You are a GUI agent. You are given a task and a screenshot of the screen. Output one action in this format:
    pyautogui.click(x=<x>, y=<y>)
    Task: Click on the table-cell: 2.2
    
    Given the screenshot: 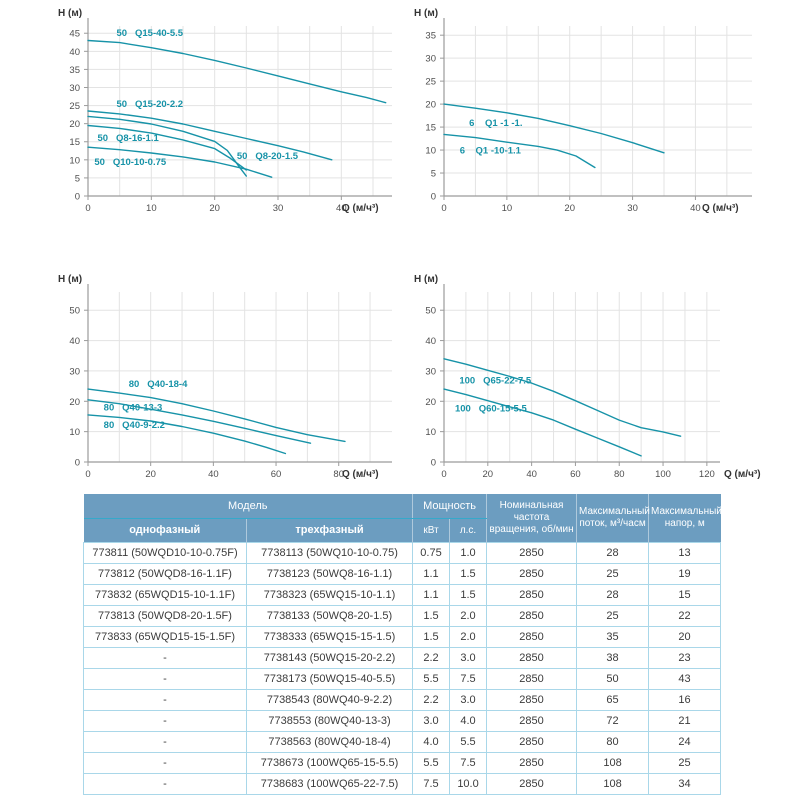 What is the action you would take?
    pyautogui.click(x=431, y=700)
    